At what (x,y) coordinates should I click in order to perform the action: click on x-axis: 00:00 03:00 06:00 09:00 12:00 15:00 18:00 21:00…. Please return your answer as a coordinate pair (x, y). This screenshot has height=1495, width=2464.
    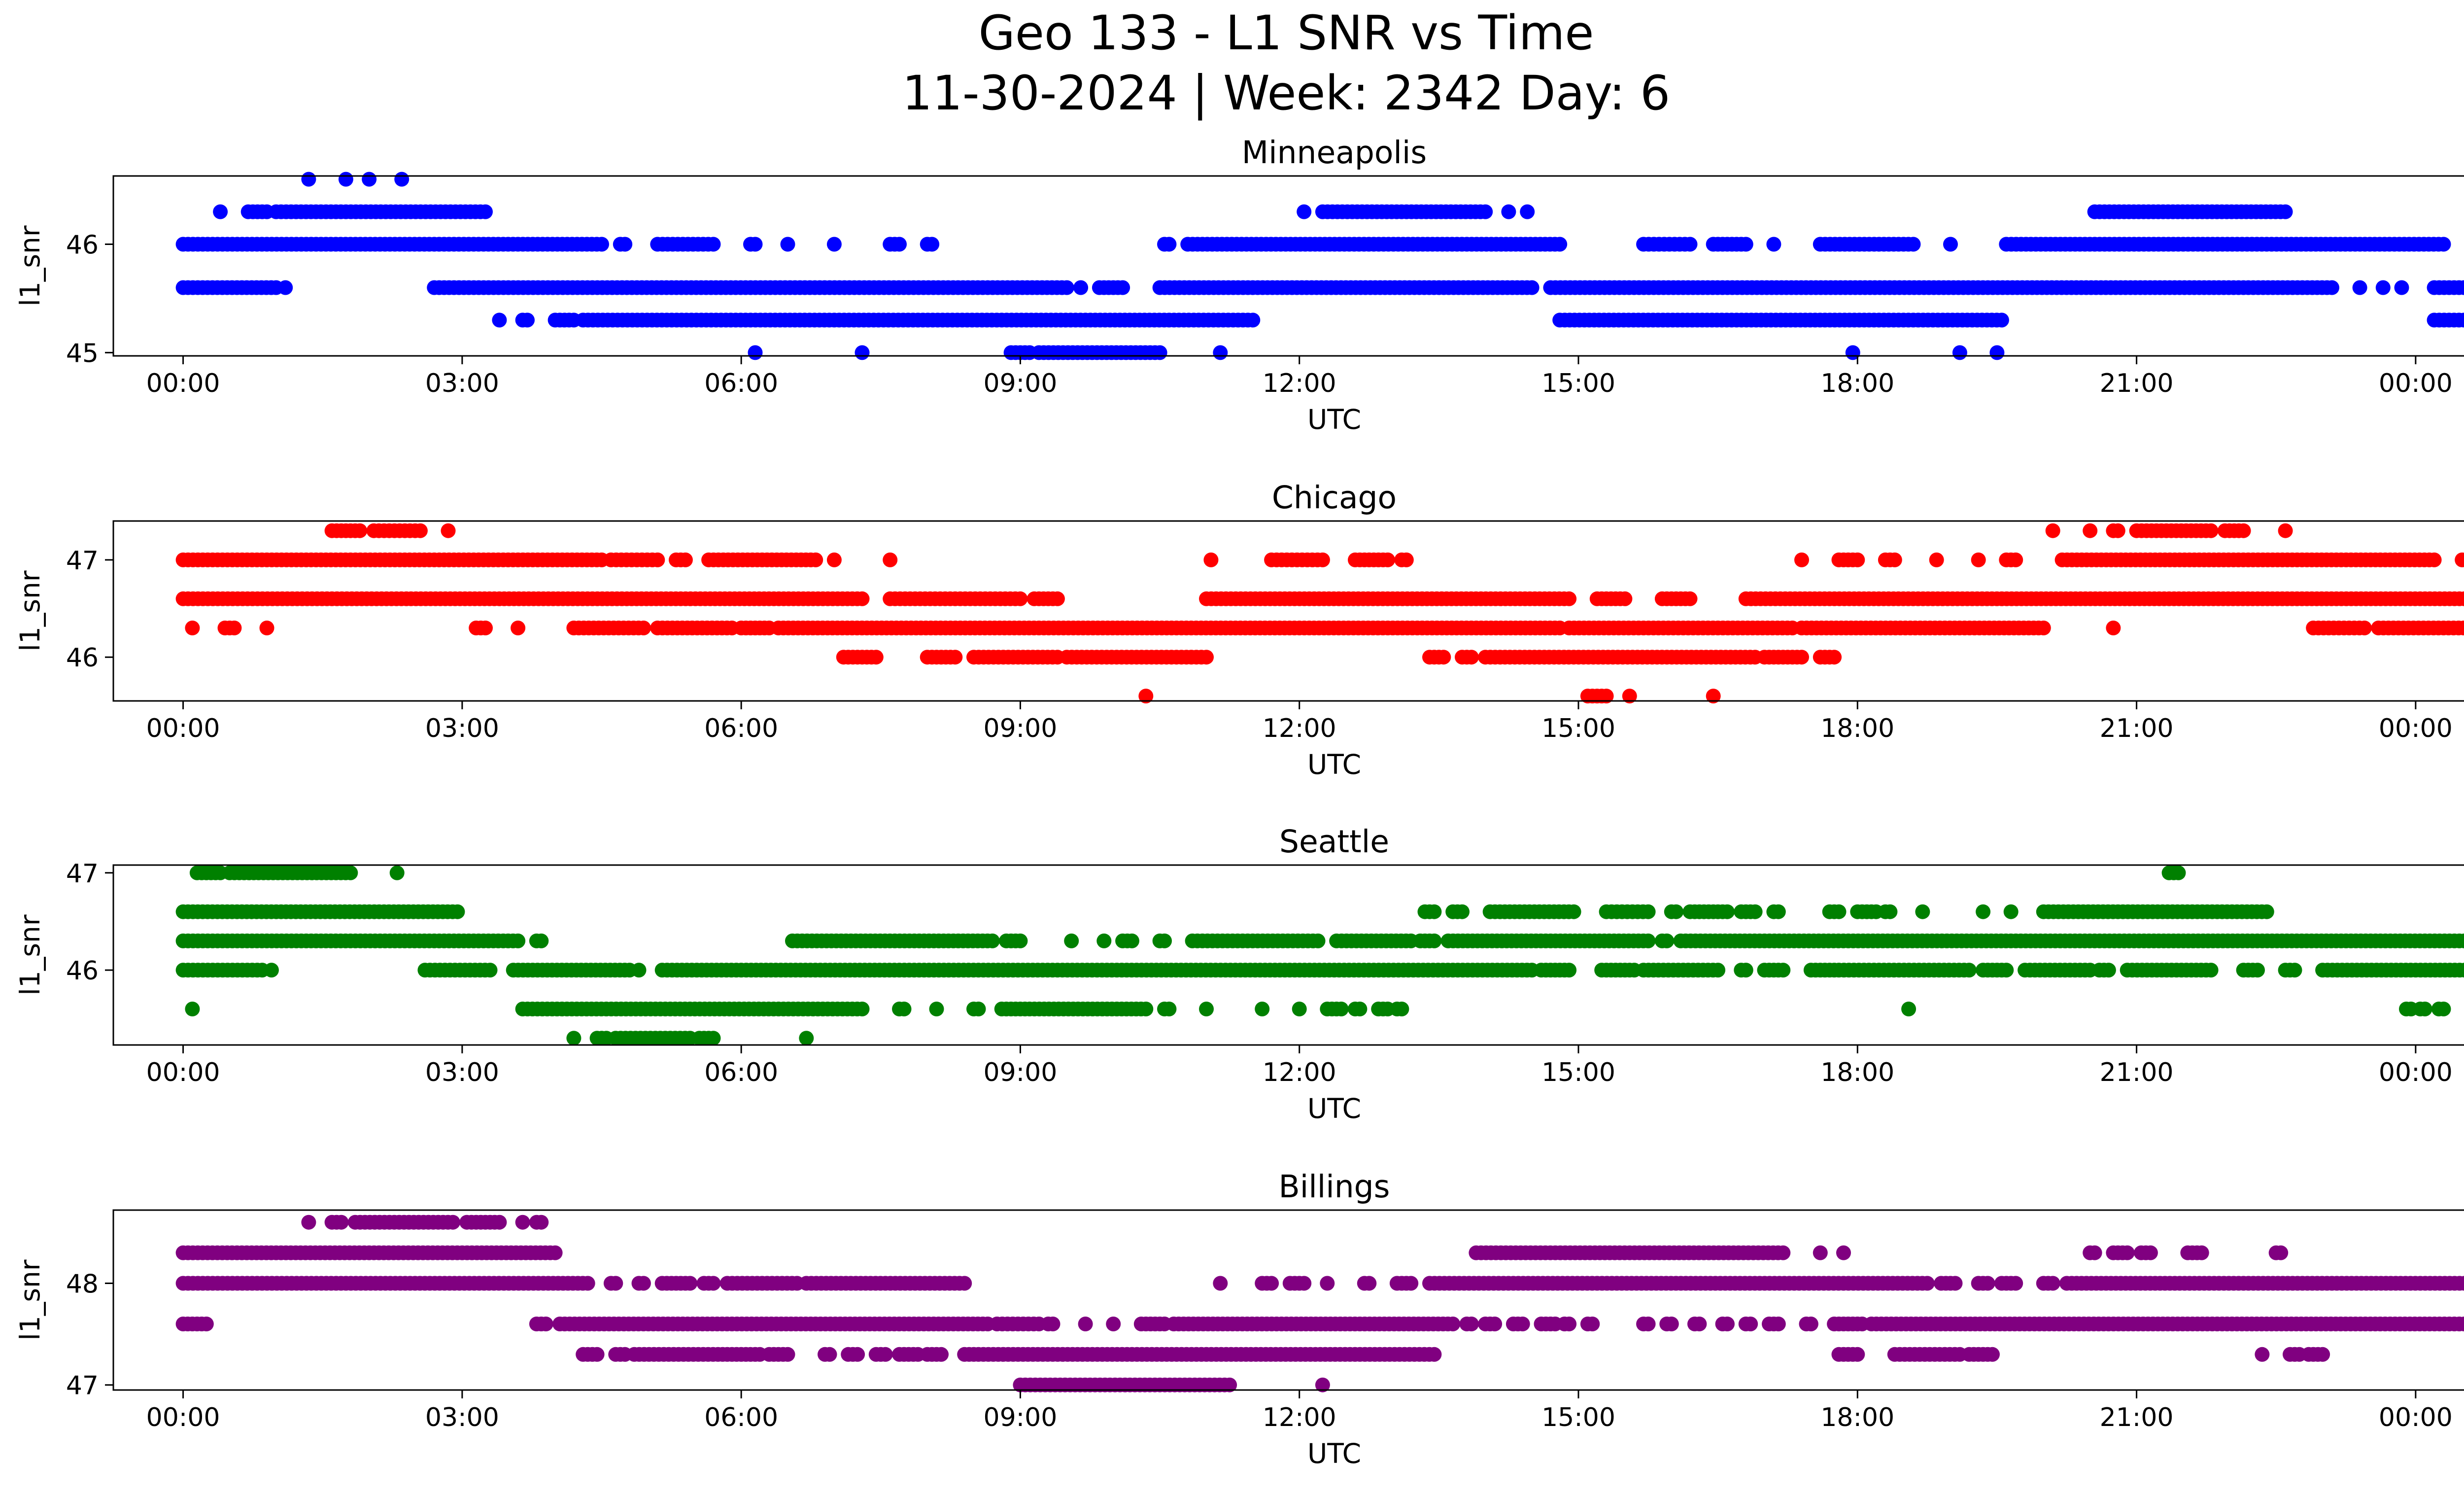
    Looking at the image, I should click on (1299, 1411).